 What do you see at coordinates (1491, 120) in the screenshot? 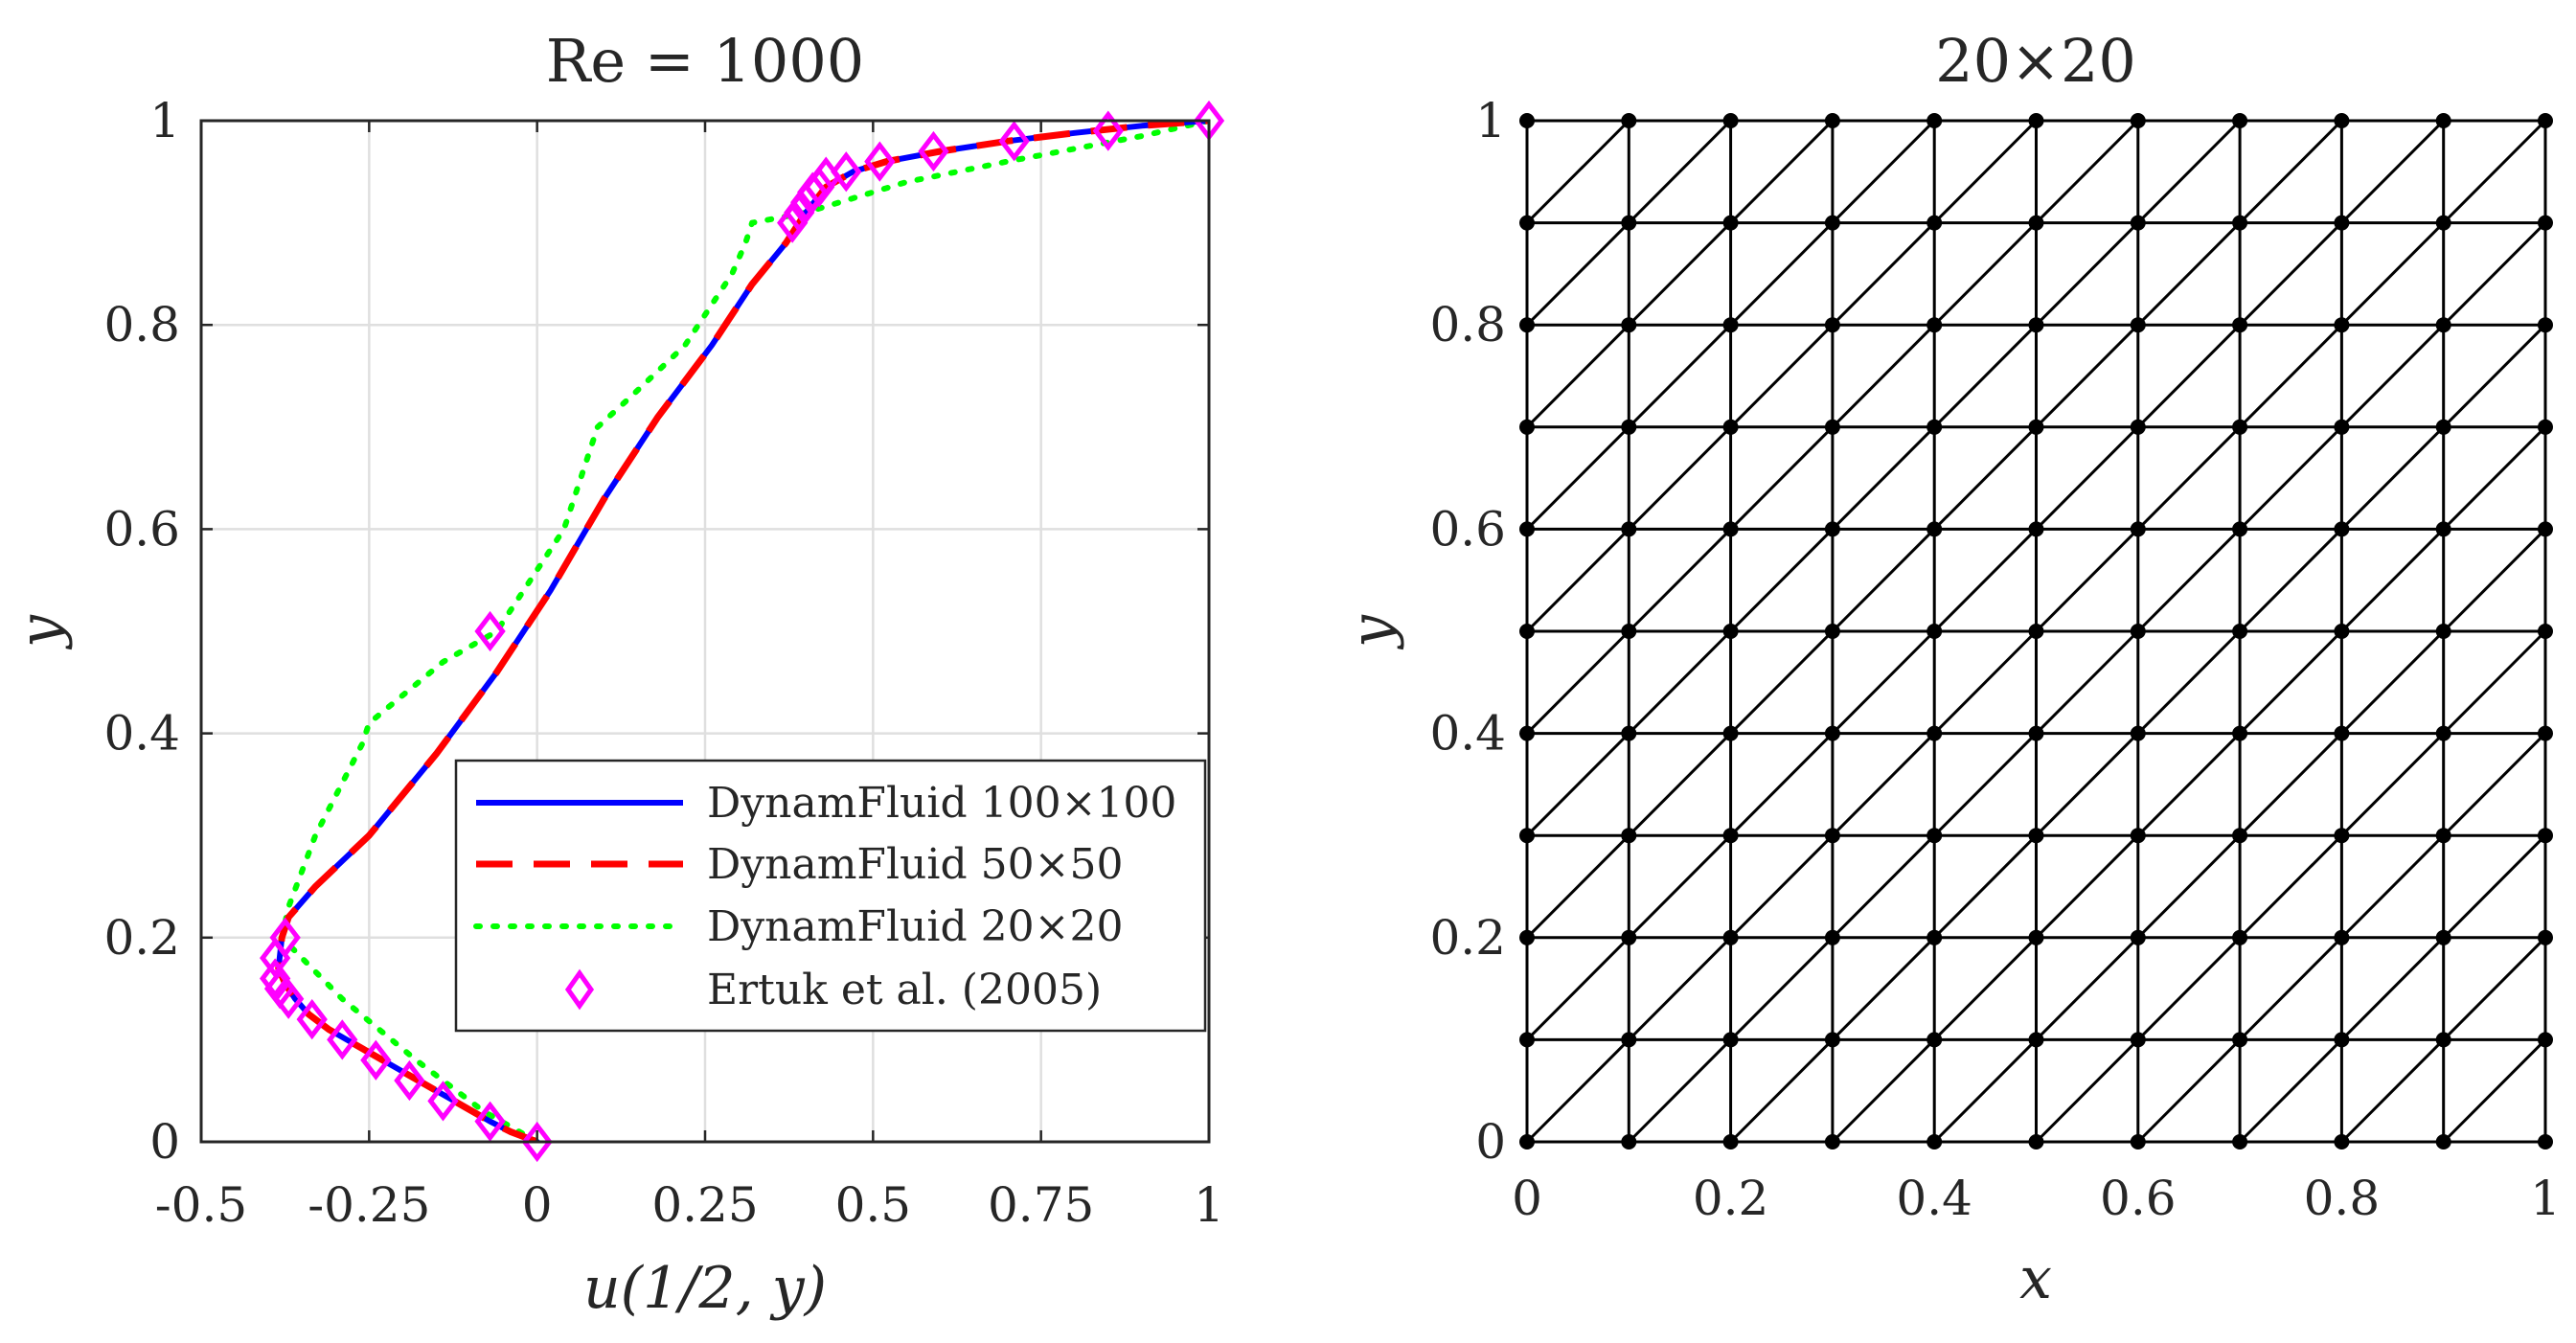
I see `right-y-tick-label-5: 1` at bounding box center [1491, 120].